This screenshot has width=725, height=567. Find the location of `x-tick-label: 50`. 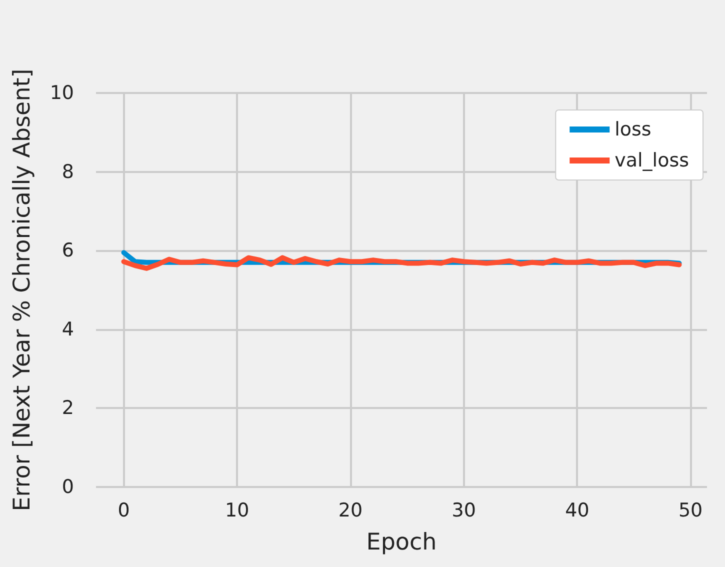

x-tick-label: 50 is located at coordinates (690, 511).